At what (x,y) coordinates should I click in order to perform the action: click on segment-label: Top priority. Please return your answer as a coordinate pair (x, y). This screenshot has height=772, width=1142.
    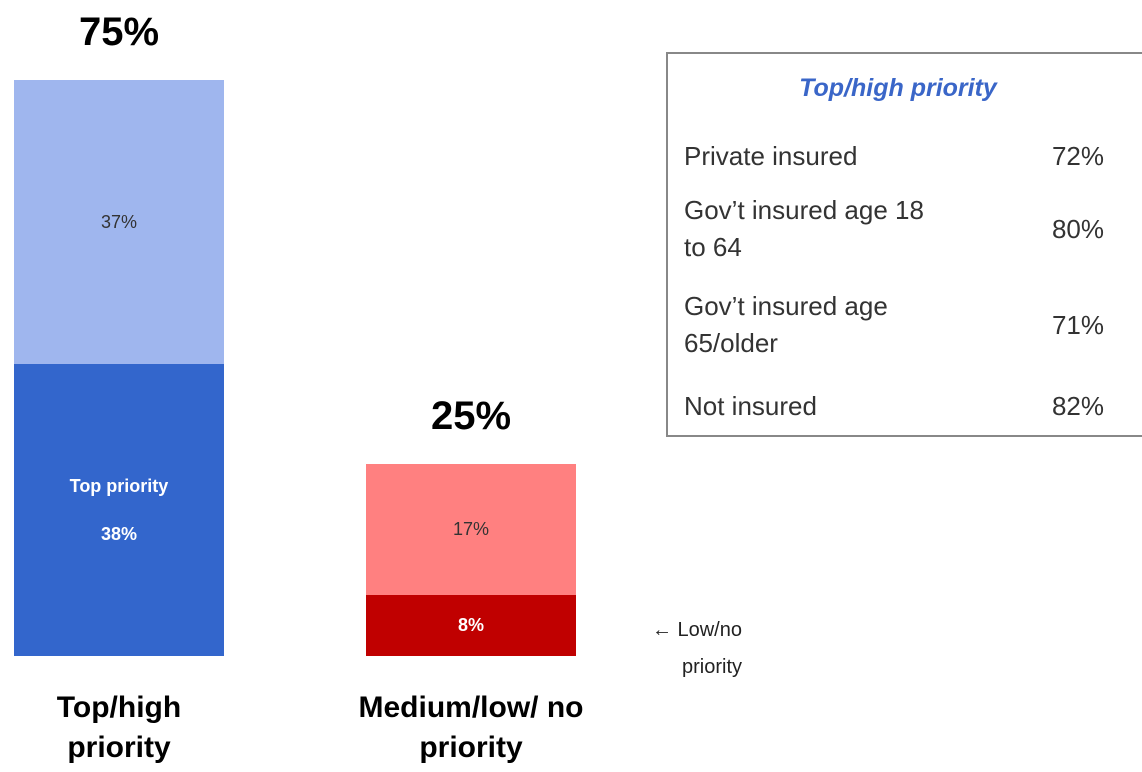
    Looking at the image, I should click on (119, 486).